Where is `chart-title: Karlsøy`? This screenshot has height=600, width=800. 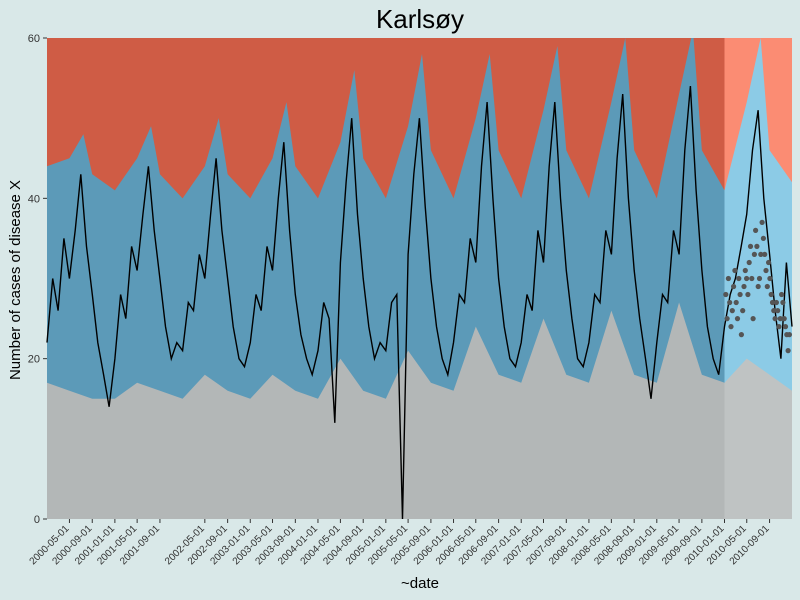 chart-title: Karlsøy is located at coordinates (420, 19).